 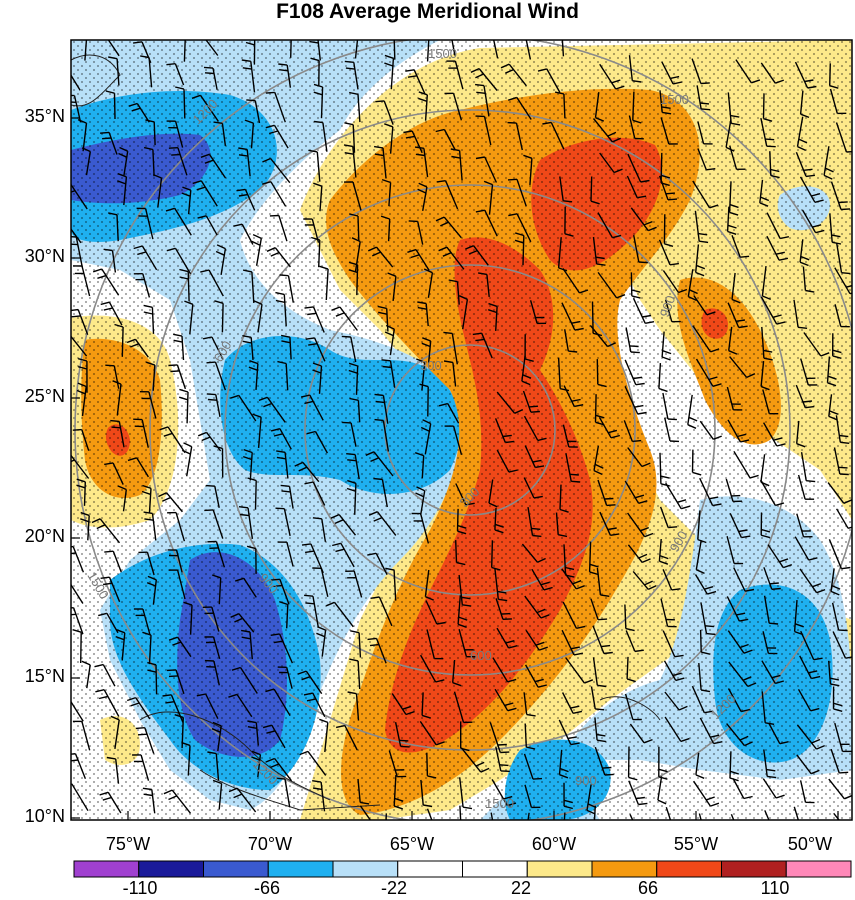 I want to click on colorbar-swatch, so click(x=106, y=869).